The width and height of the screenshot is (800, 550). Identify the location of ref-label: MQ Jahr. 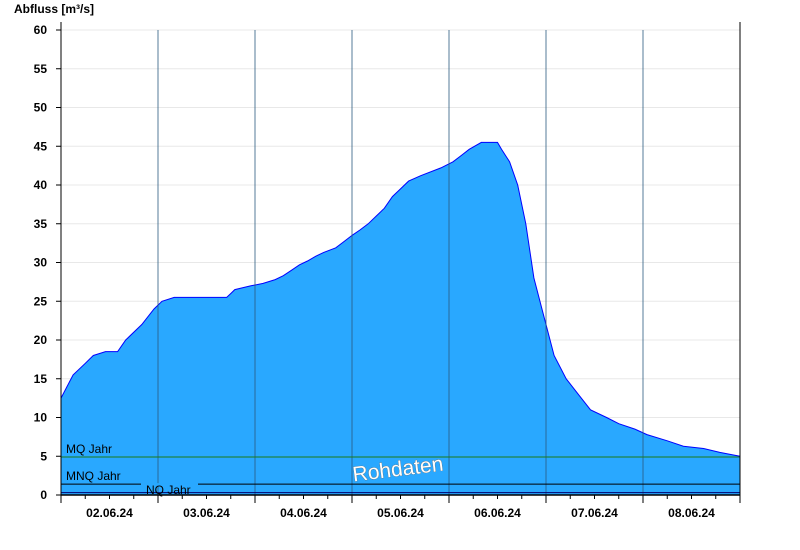
(89, 449).